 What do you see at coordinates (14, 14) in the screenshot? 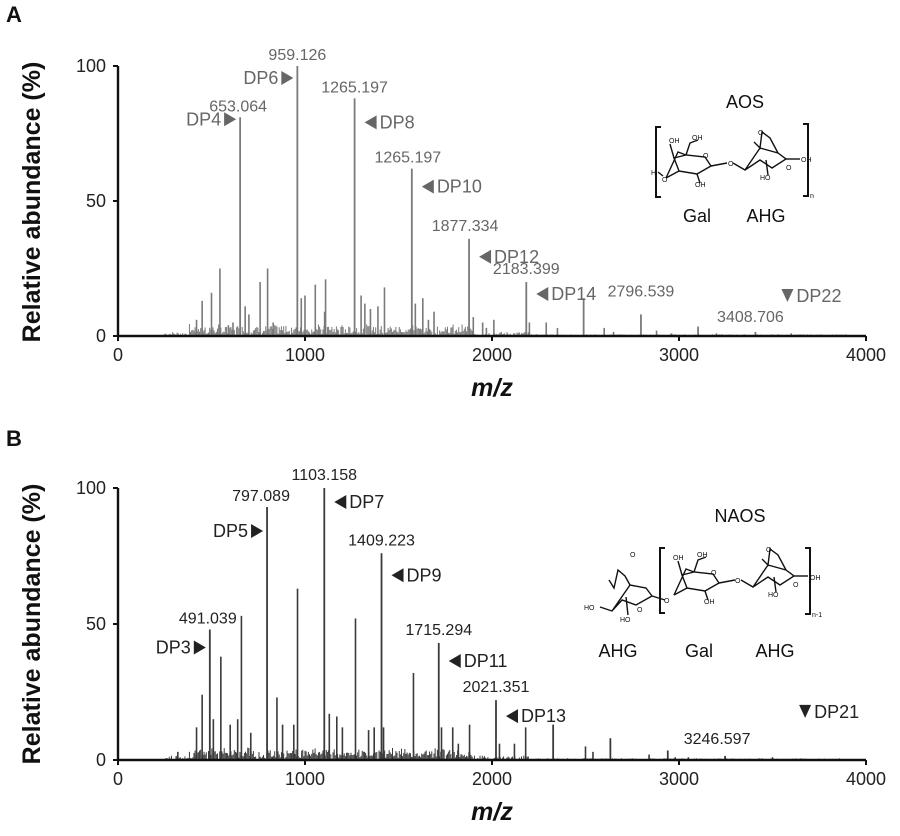
I see `panel-a-letter: A` at bounding box center [14, 14].